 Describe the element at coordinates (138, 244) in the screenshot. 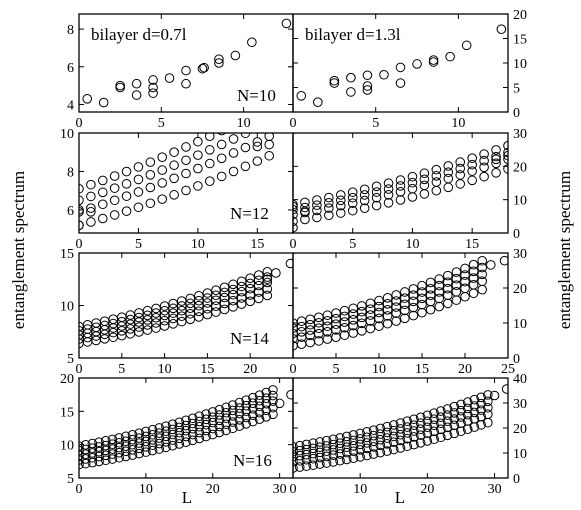

I see `x-tick-label: 5` at that location.